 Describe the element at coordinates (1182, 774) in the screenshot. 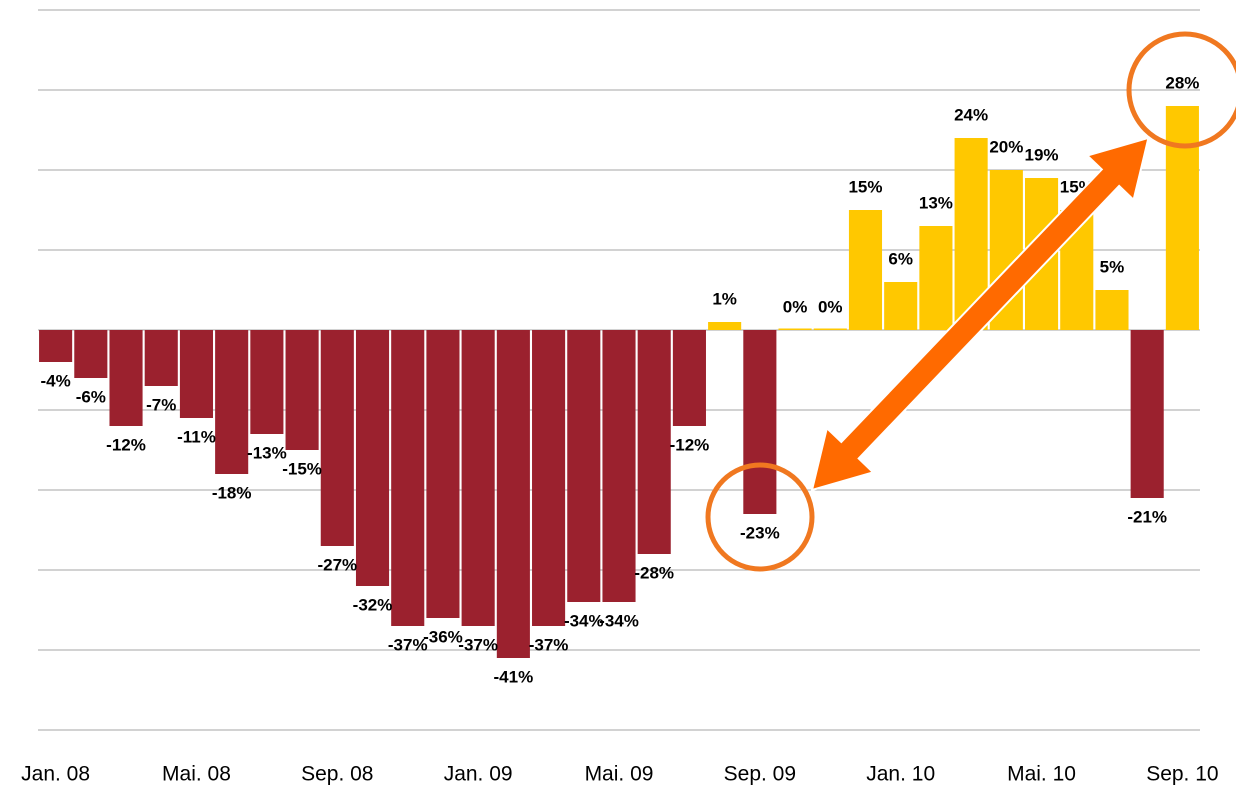

I see `x-tick-label: Sep. 10` at that location.